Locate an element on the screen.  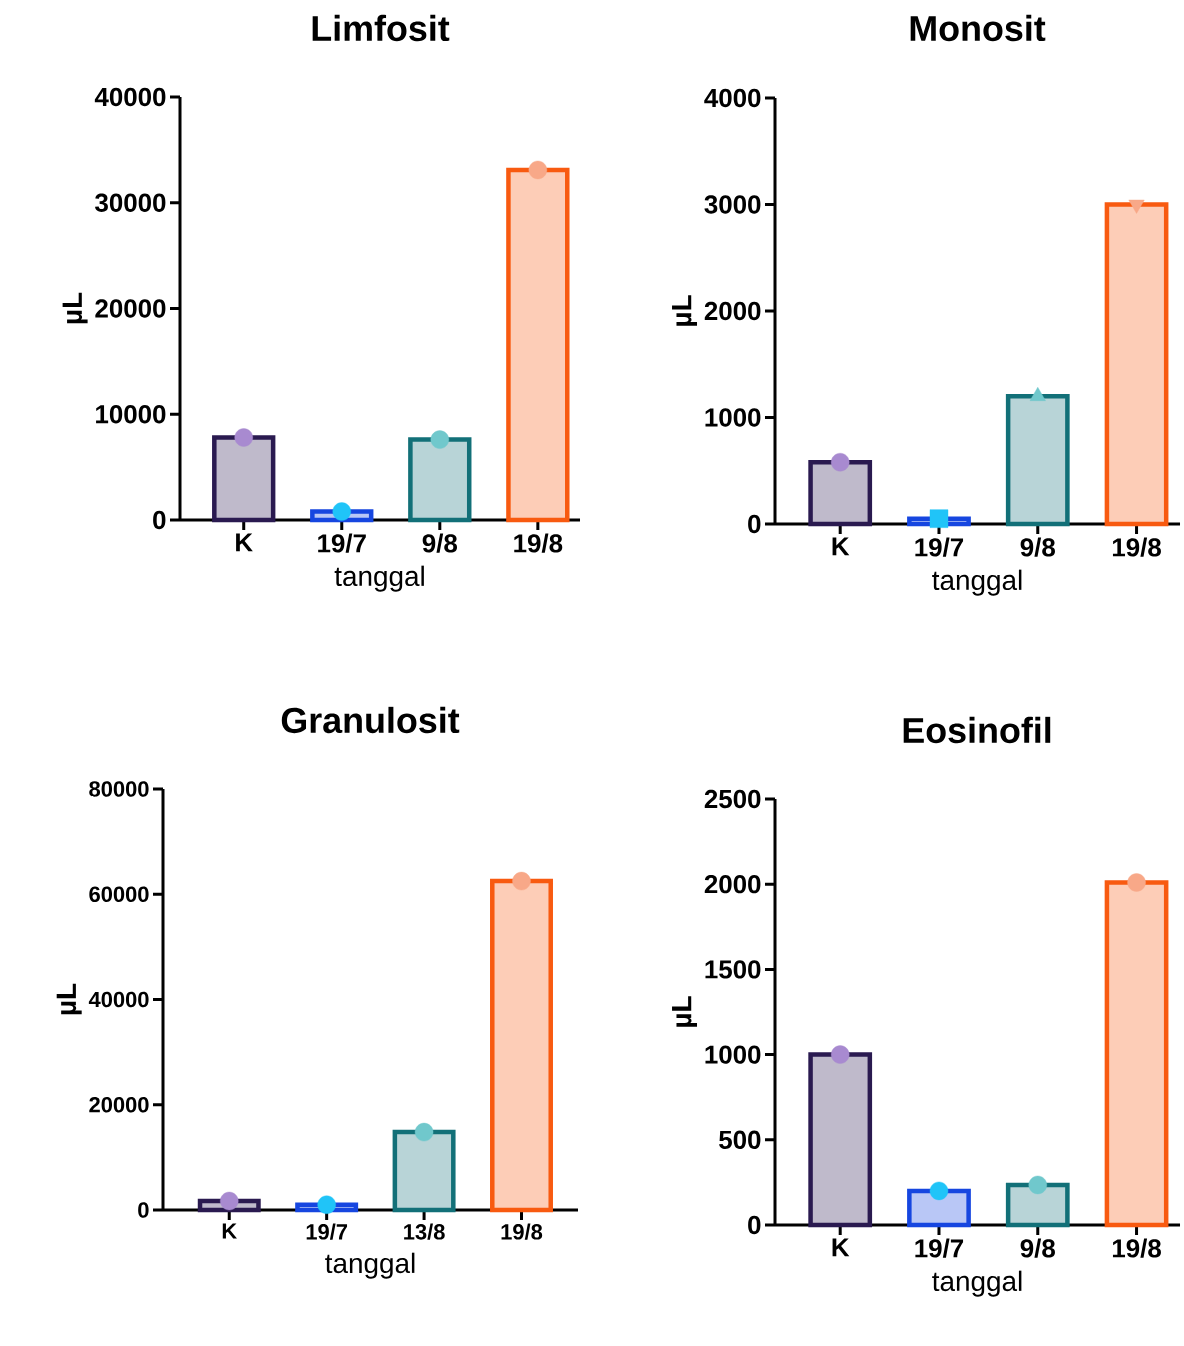
chart-title: Monosit is located at coordinates (978, 28).